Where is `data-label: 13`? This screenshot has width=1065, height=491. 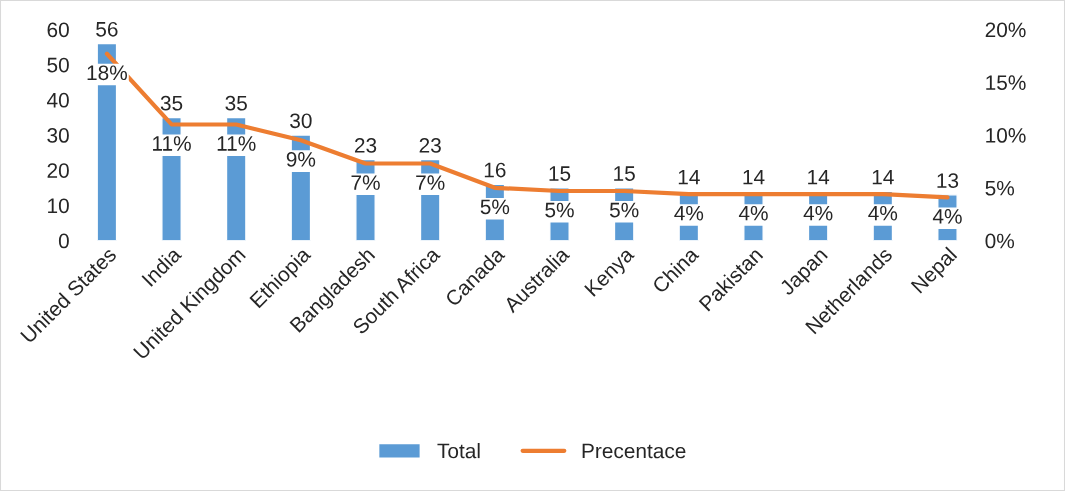
data-label: 13 is located at coordinates (948, 180).